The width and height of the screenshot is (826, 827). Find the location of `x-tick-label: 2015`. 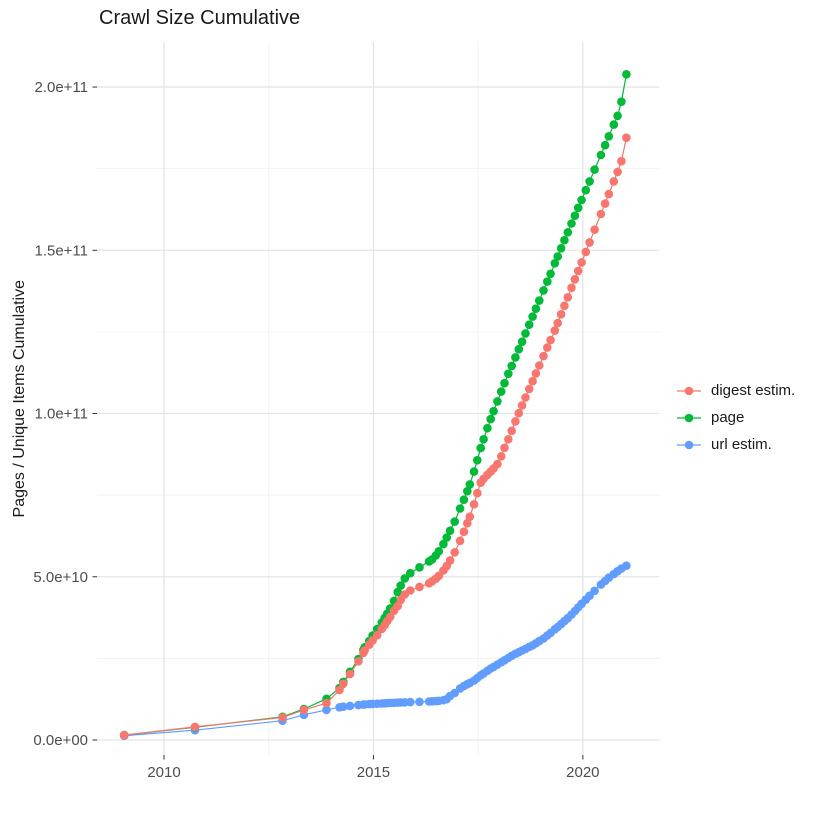

x-tick-label: 2015 is located at coordinates (373, 772).